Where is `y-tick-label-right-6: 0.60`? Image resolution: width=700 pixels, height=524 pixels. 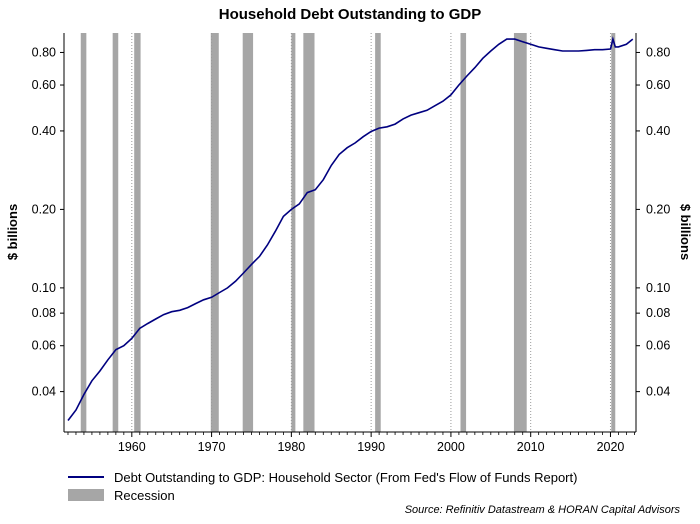
y-tick-label-right-6: 0.60 is located at coordinates (658, 85).